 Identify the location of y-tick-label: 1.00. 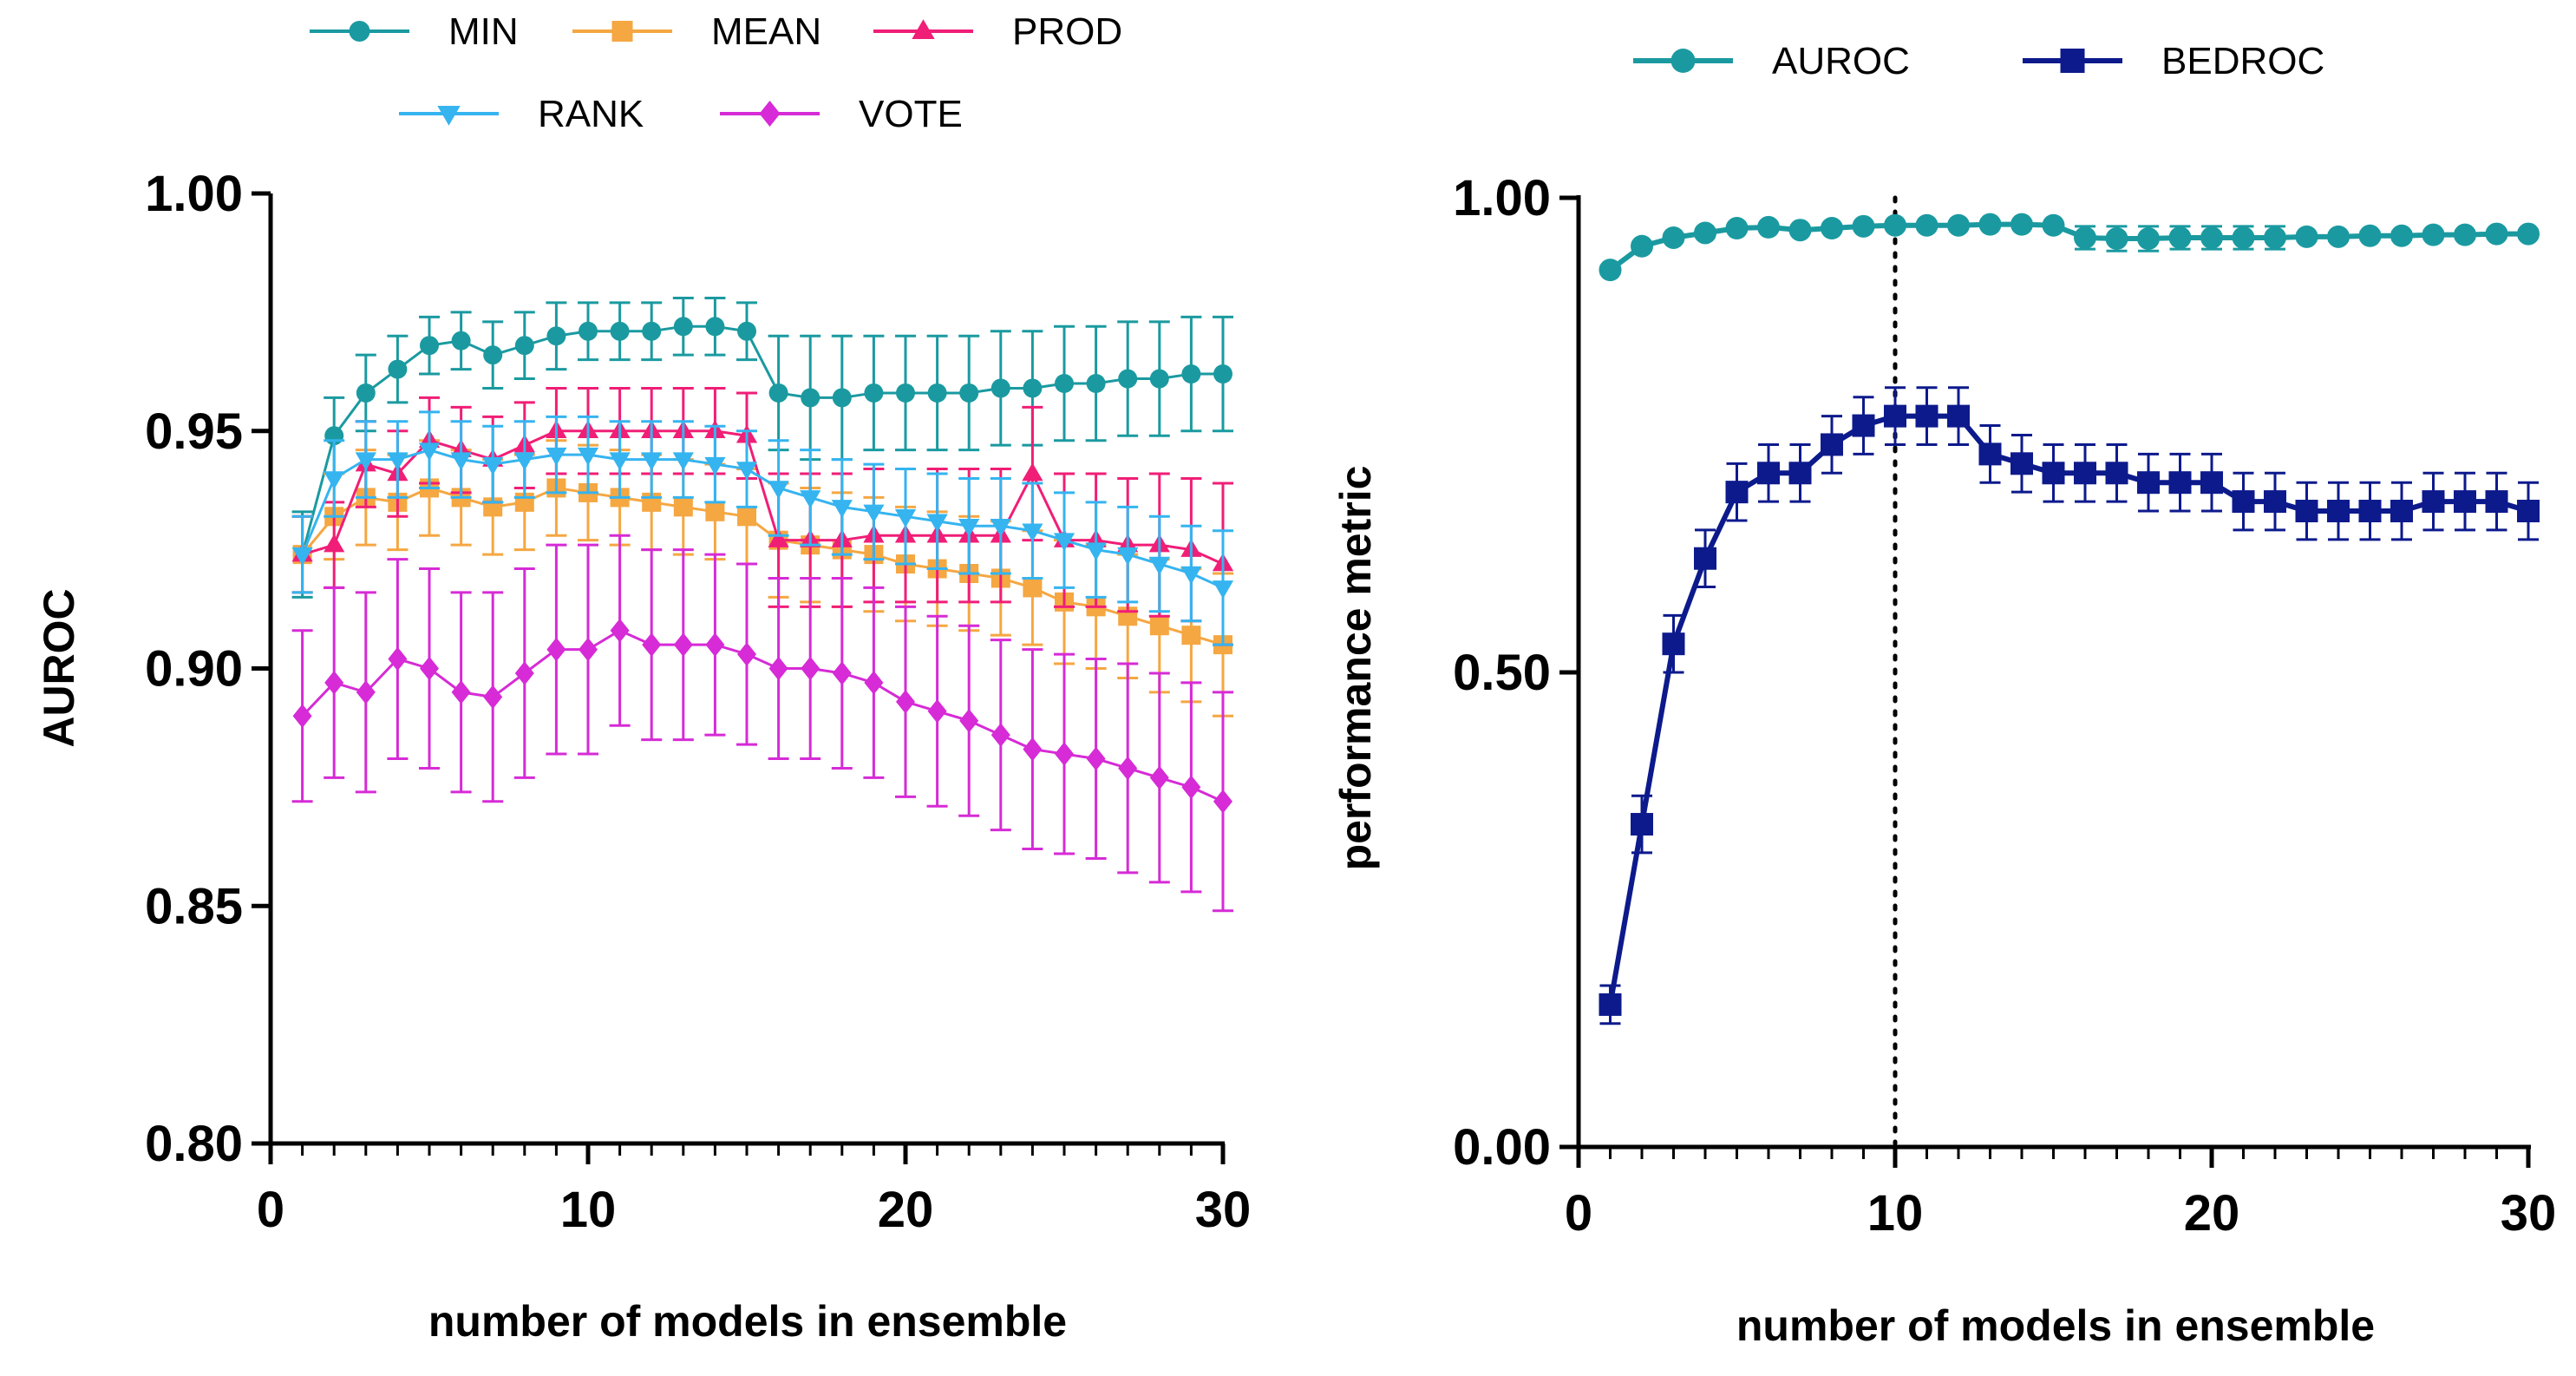
(1502, 198).